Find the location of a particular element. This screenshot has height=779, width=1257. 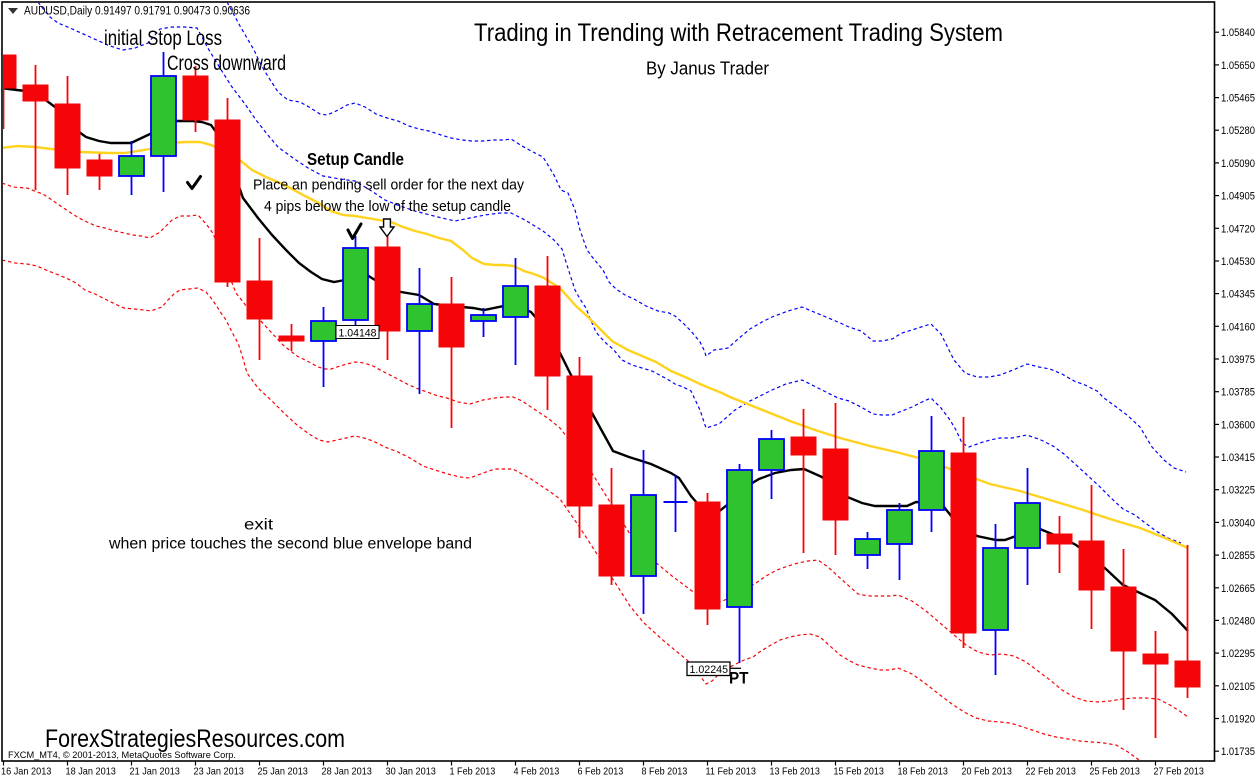

svg-text: 6 Feb 2013 is located at coordinates (601, 772).